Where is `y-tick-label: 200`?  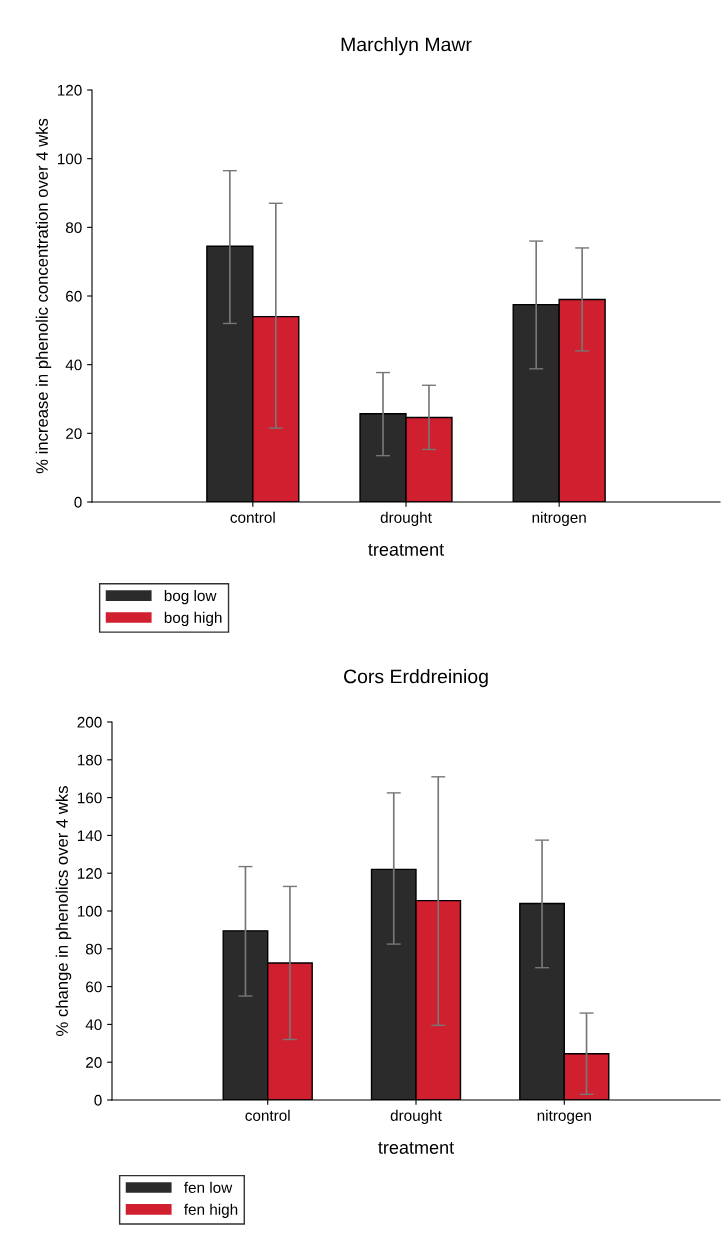 y-tick-label: 200 is located at coordinates (89, 722).